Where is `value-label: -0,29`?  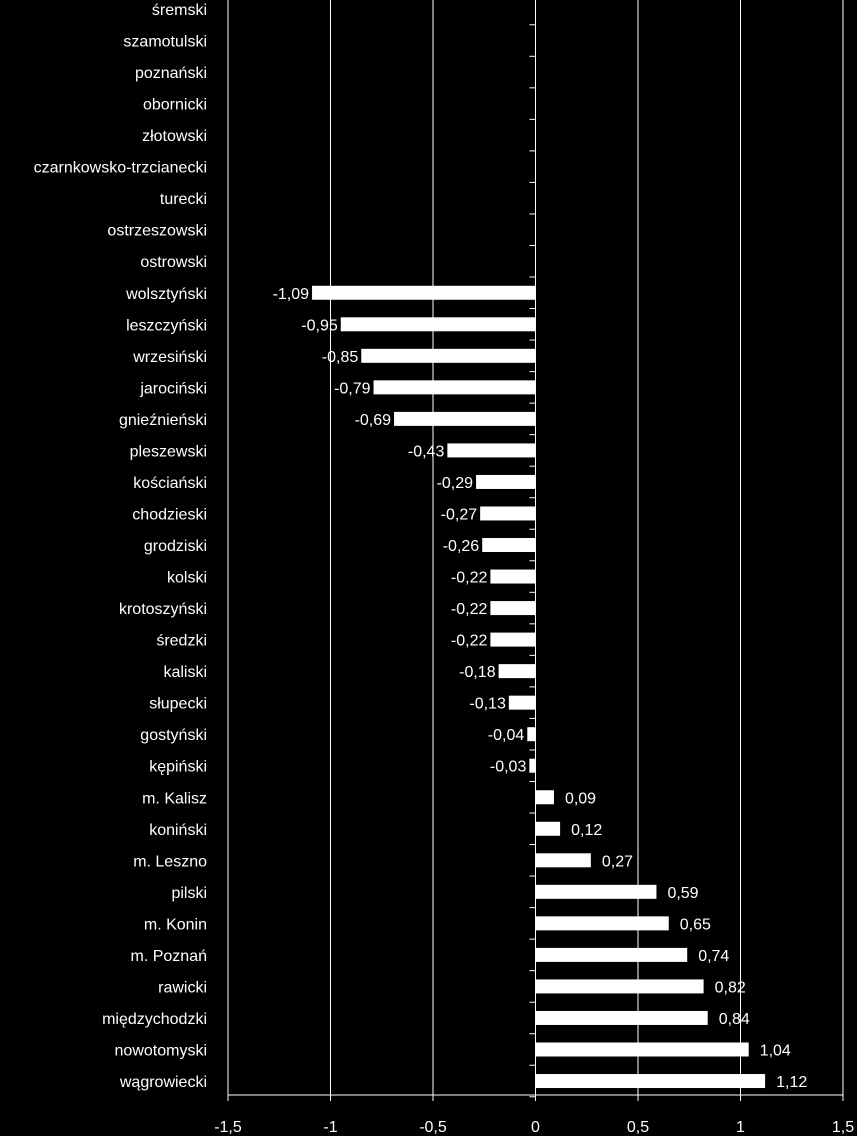 value-label: -0,29 is located at coordinates (455, 483).